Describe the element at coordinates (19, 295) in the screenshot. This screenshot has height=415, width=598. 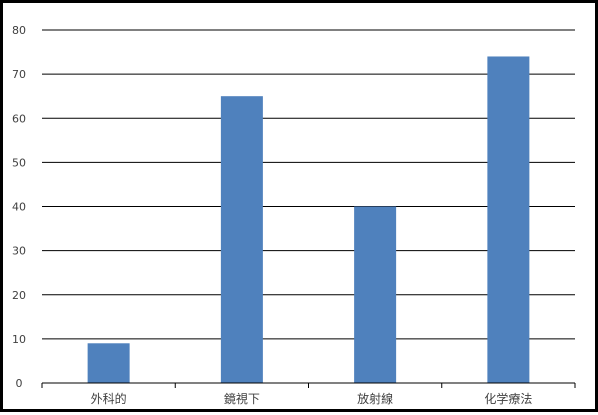
I see `y-tick-label: 20` at that location.